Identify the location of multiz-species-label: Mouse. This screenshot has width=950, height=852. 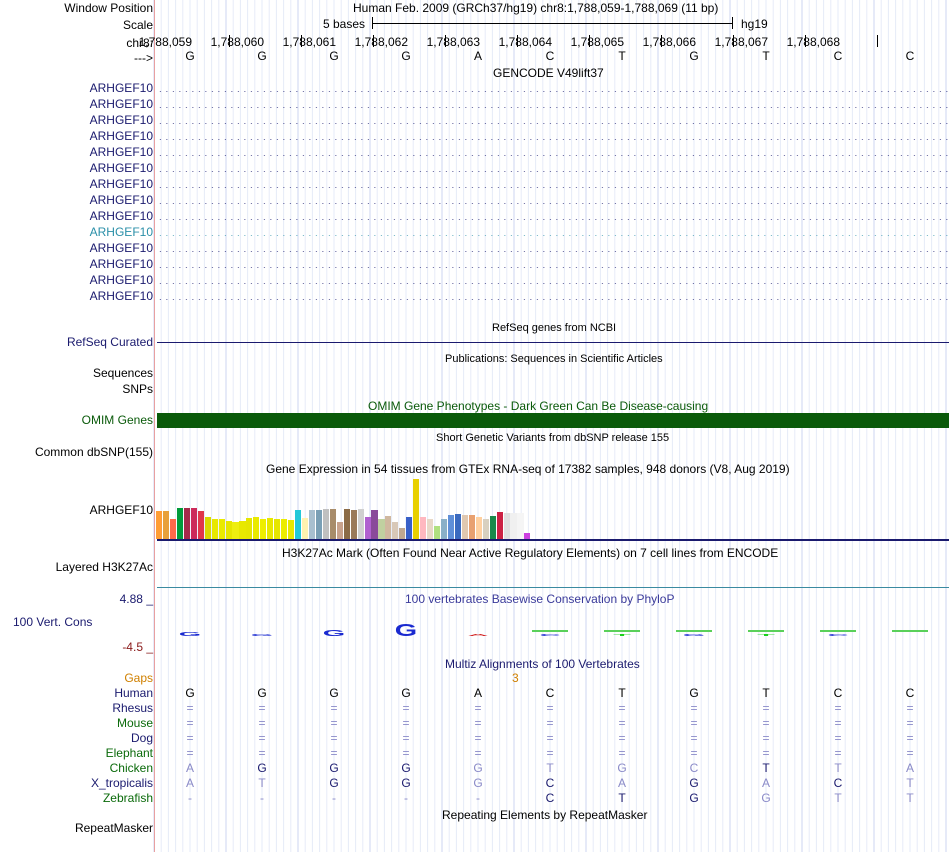
(134, 723).